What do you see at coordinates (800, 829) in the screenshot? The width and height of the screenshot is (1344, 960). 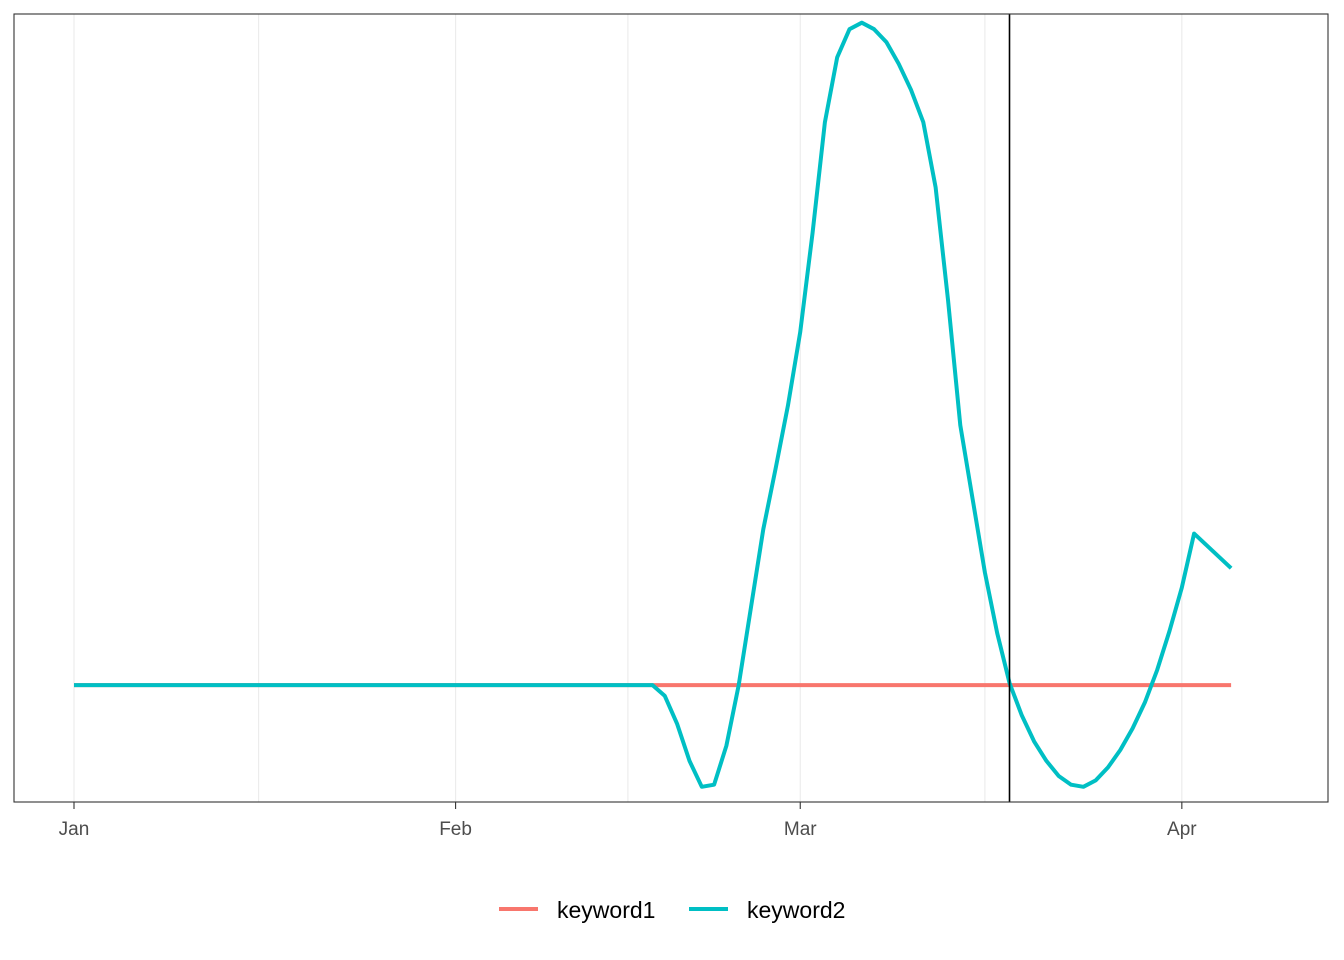 I see `x-tick-label-mar: Mar` at bounding box center [800, 829].